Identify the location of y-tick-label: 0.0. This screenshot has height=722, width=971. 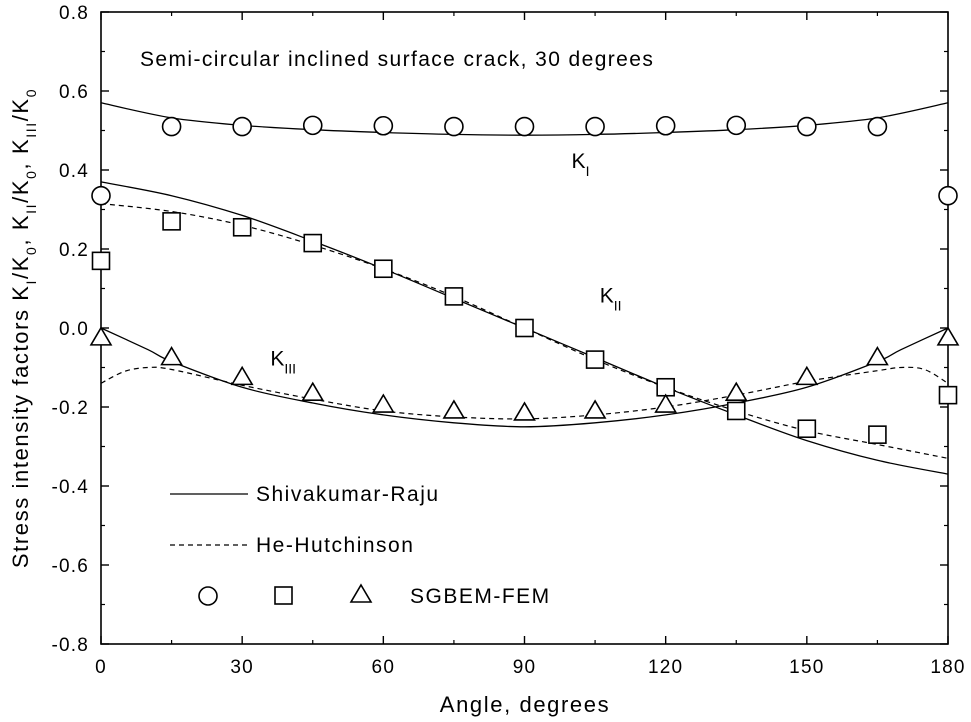
(74, 329).